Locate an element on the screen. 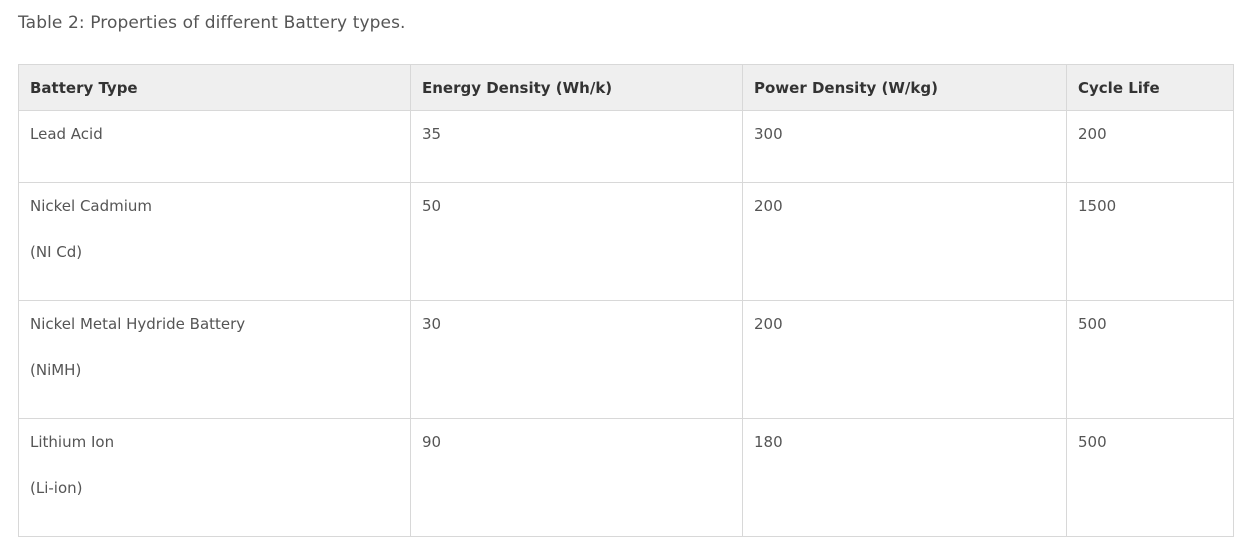 The width and height of the screenshot is (1246, 545). cell-battery-type: Nickel Cadmium (NI Cd) is located at coordinates (214, 241).